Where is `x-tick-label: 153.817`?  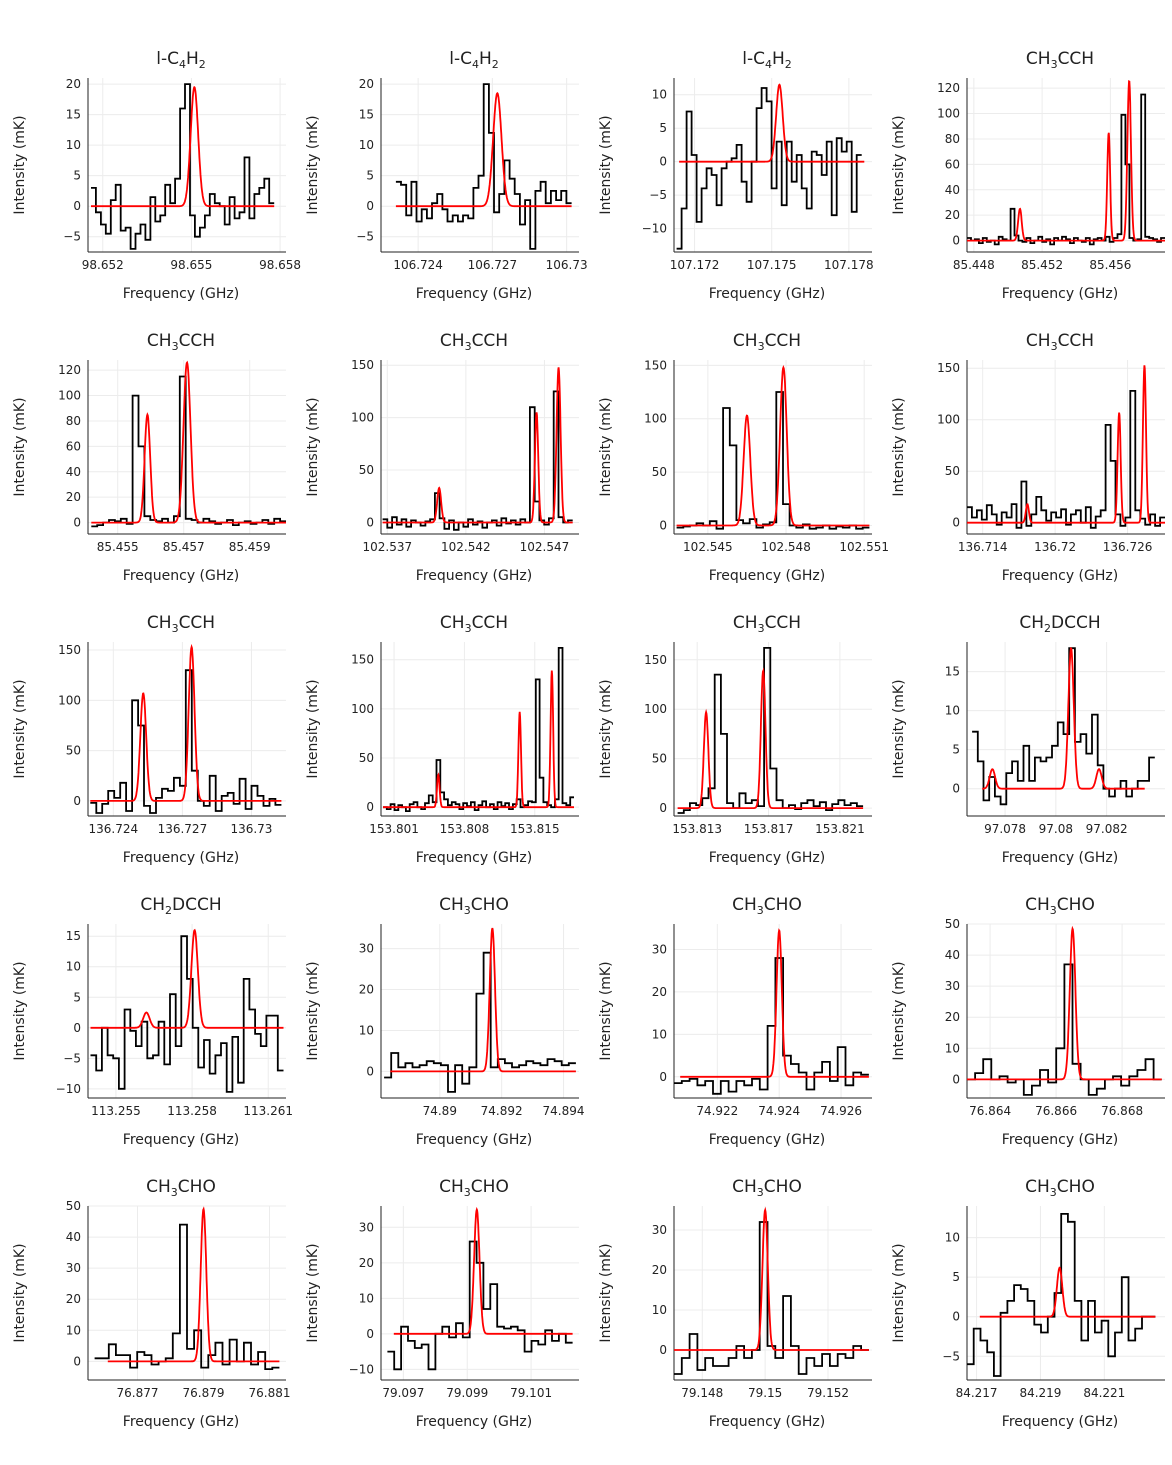 x-tick-label: 153.817 is located at coordinates (769, 829).